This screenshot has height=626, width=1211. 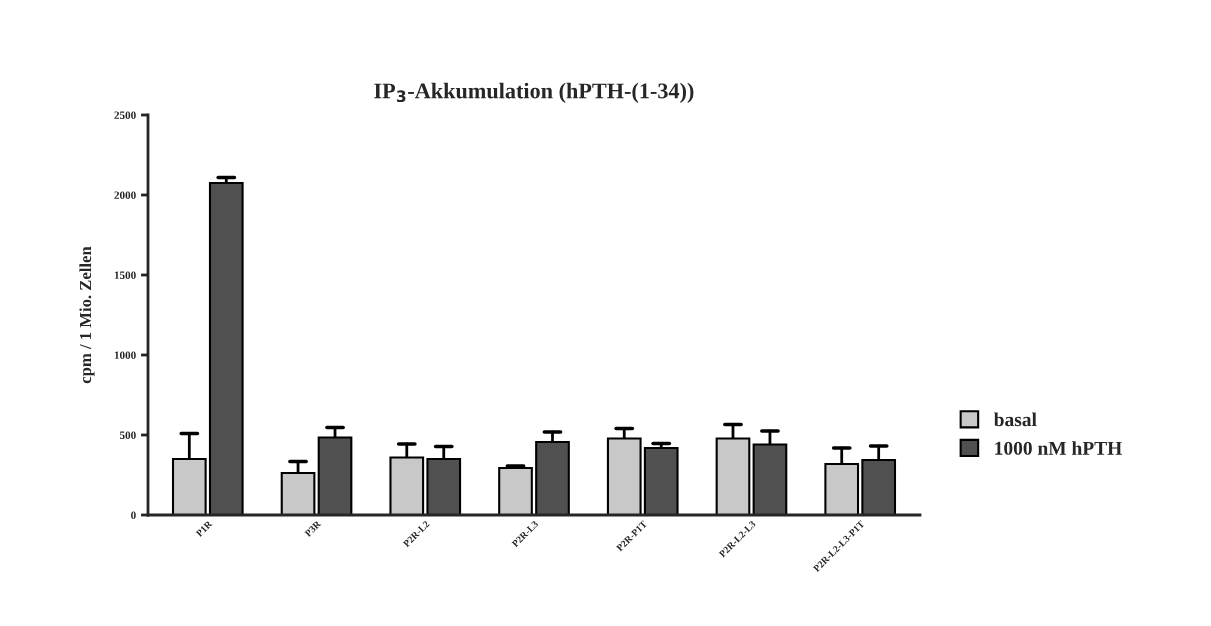 I want to click on legend-label: basal, so click(x=1015, y=419).